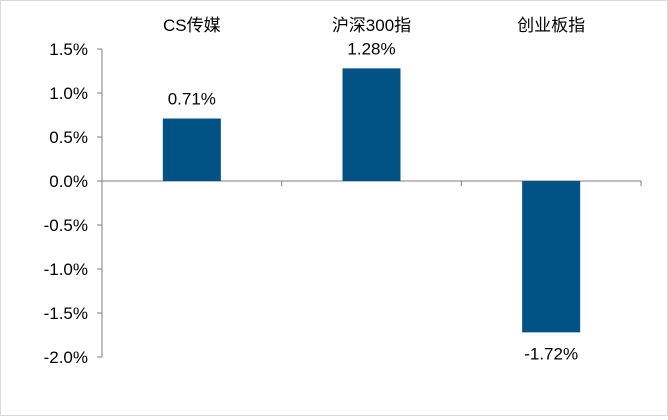 The image size is (668, 420). Describe the element at coordinates (192, 99) in the screenshot. I see `data-label: 0.71%` at that location.